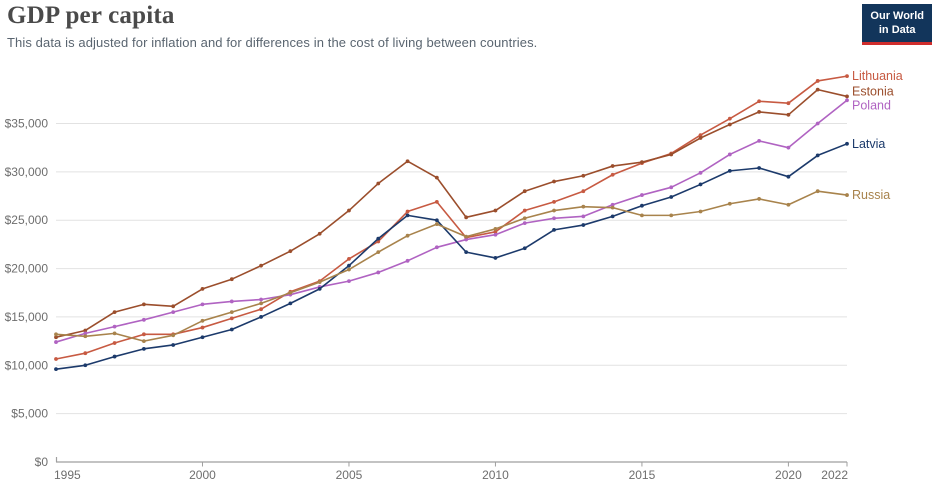 Image resolution: width=935 pixels, height=488 pixels. I want to click on data-point-estonia-2000, so click(202, 288).